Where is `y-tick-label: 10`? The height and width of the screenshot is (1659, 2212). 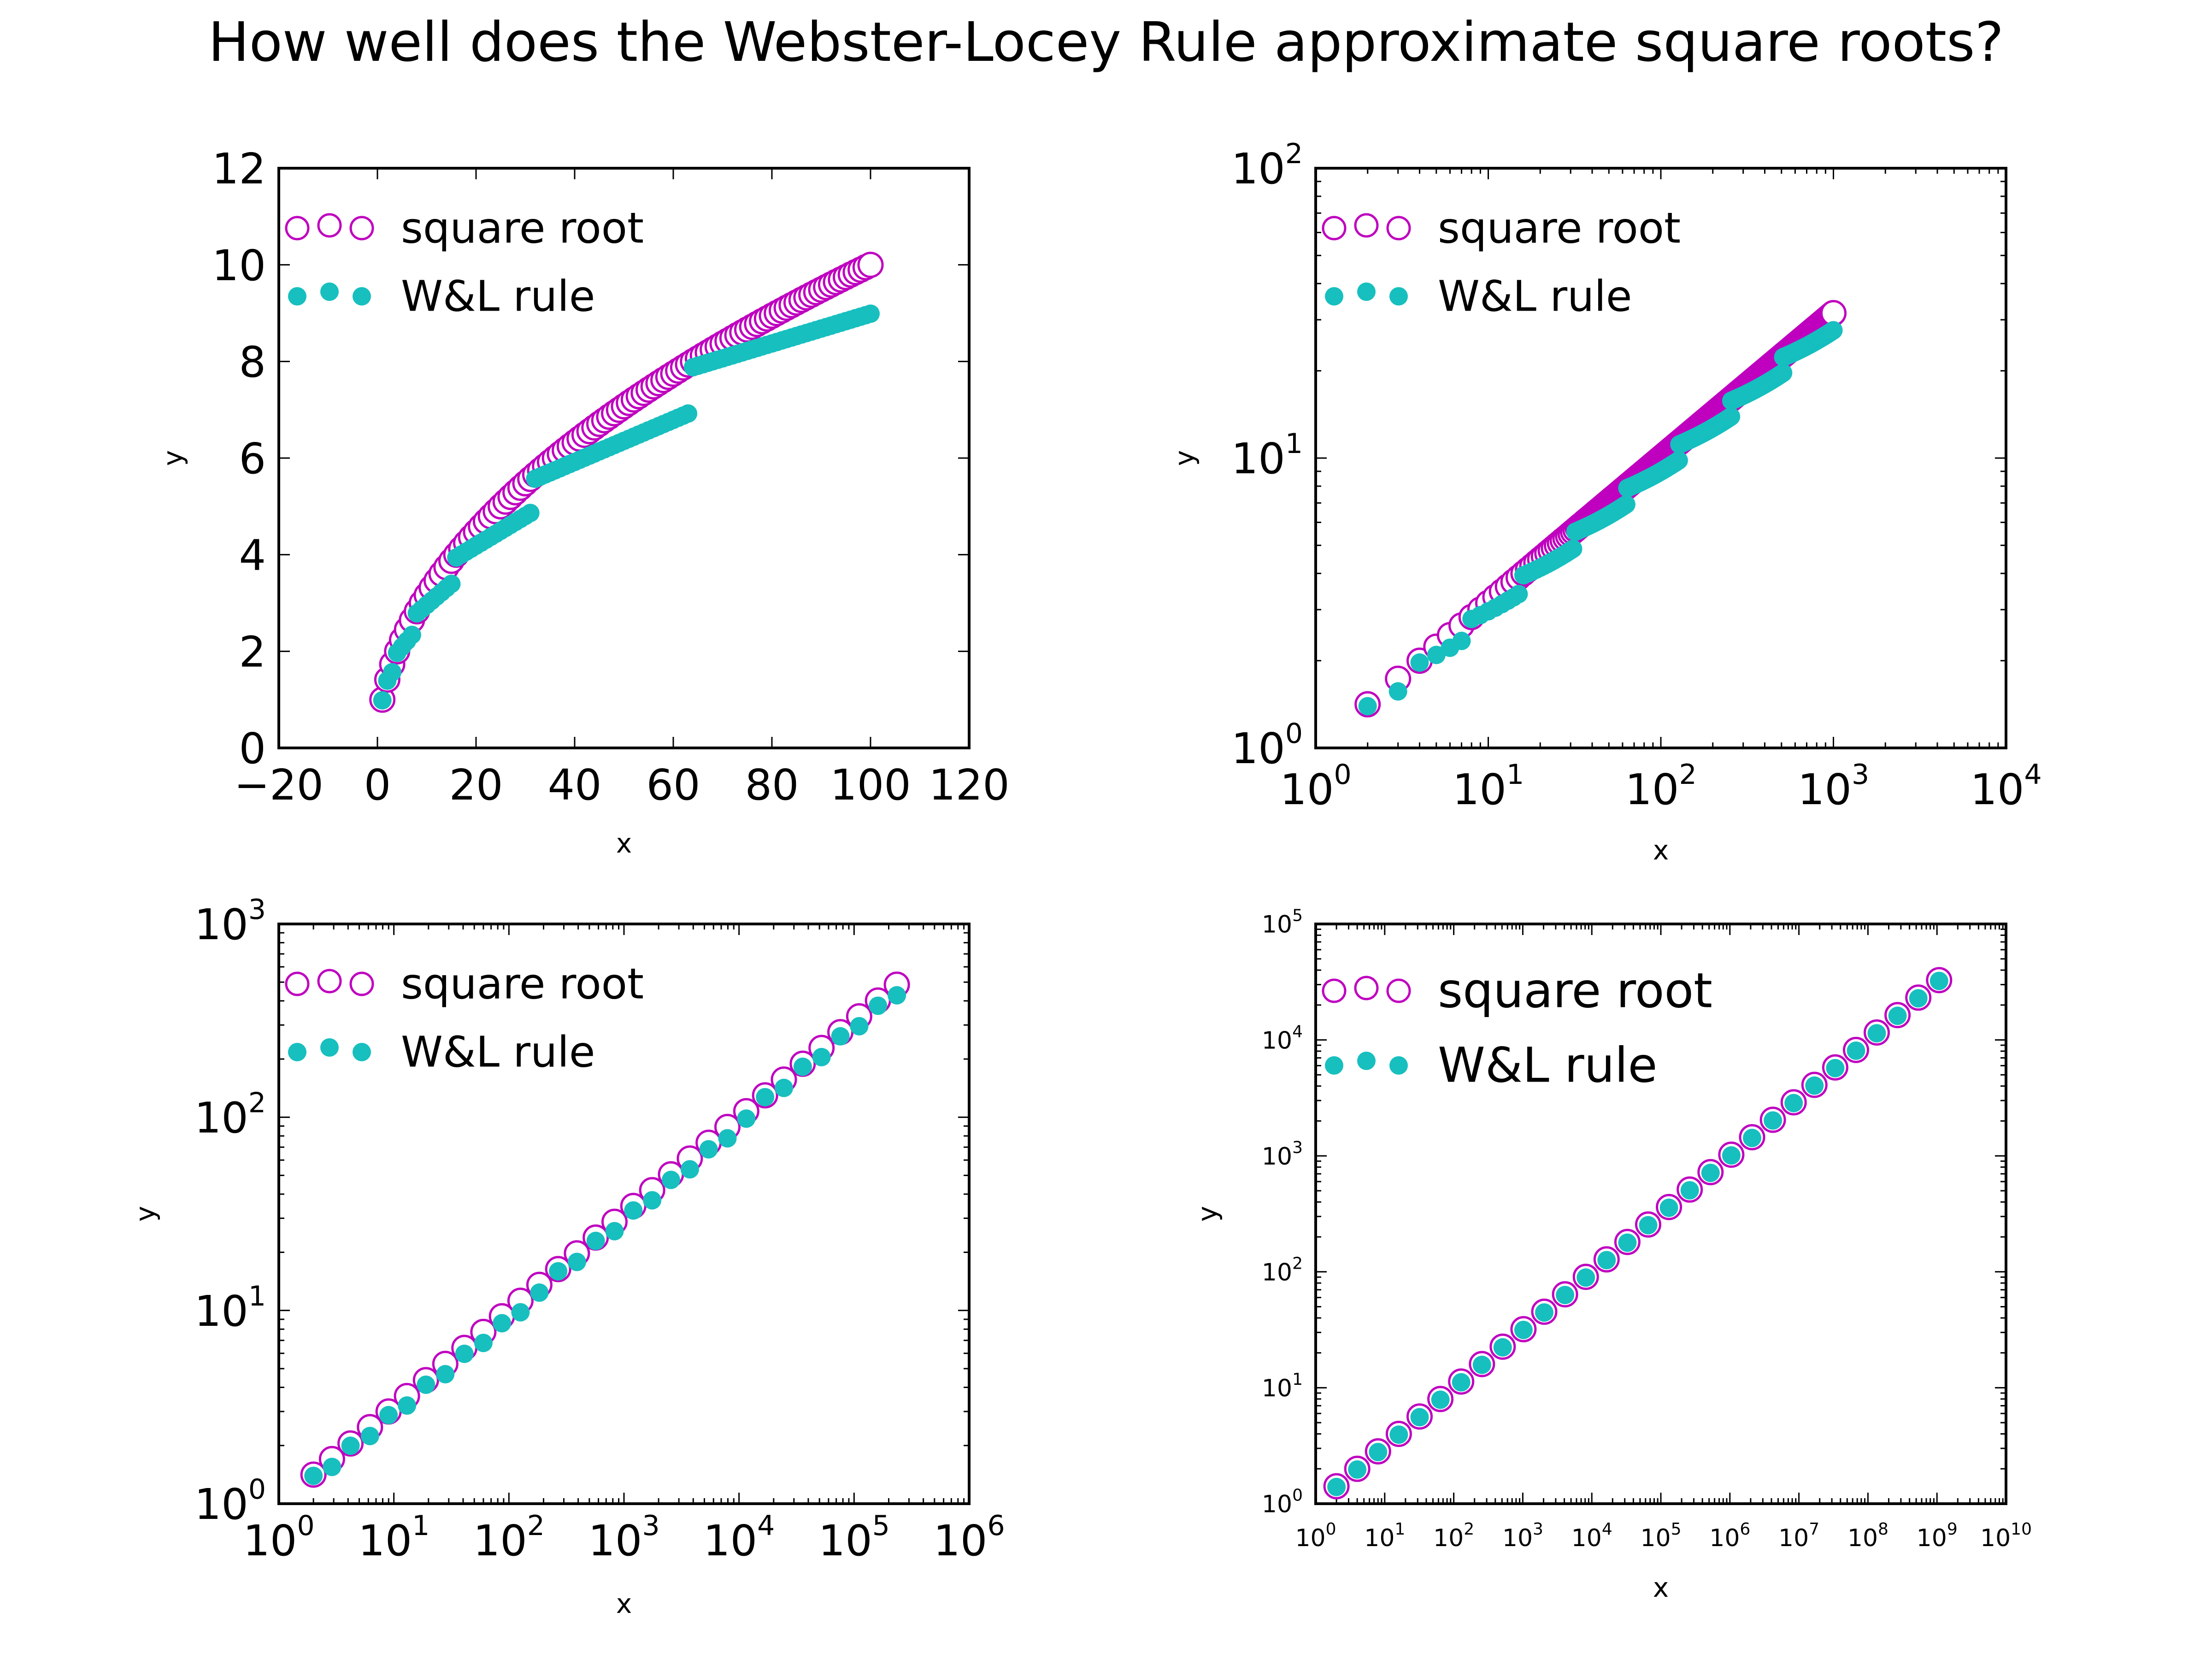
y-tick-label: 10 is located at coordinates (239, 265).